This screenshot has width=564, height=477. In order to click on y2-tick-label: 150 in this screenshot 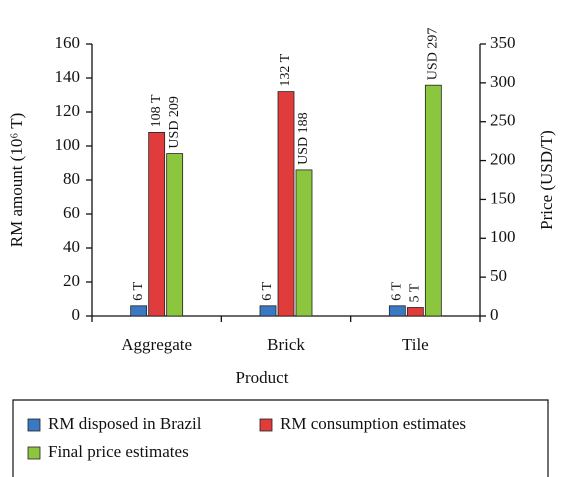, I will do `click(503, 197)`.